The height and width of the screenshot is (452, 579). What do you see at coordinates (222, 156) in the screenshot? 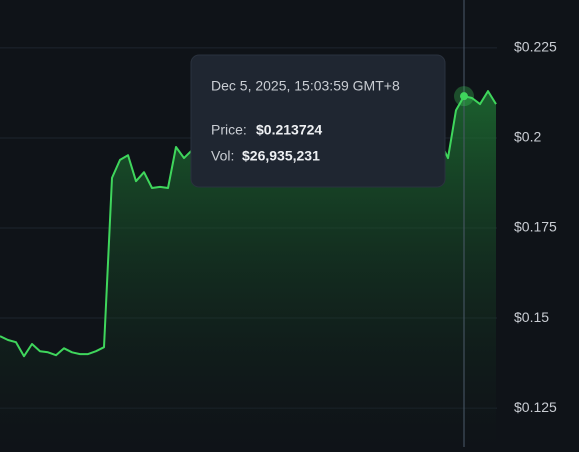
I see `tooltip-vol-label: Vol:` at bounding box center [222, 156].